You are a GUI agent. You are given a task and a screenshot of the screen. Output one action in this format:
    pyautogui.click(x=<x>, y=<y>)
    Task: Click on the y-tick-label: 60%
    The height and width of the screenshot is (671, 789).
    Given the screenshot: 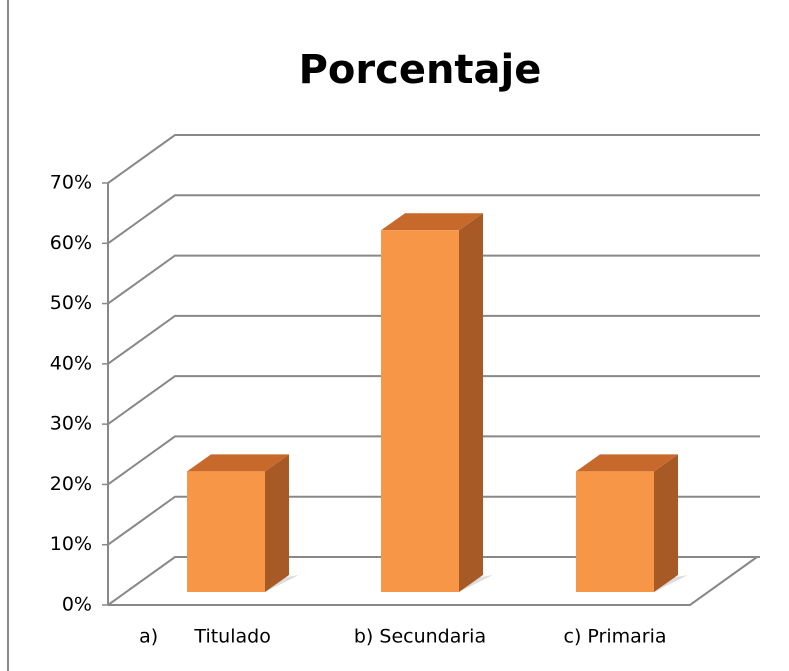 What is the action you would take?
    pyautogui.click(x=71, y=243)
    